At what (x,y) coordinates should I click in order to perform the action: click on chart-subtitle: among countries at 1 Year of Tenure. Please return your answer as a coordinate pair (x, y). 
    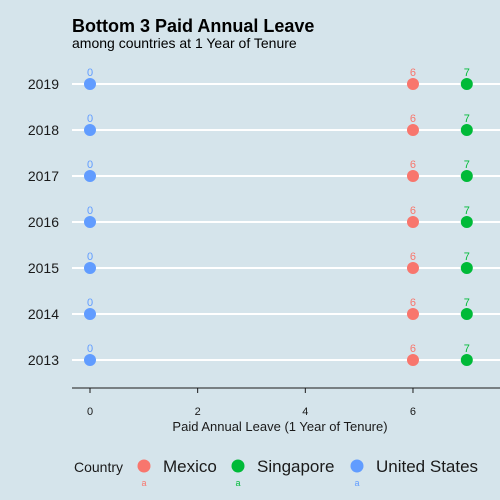
    Looking at the image, I should click on (184, 43).